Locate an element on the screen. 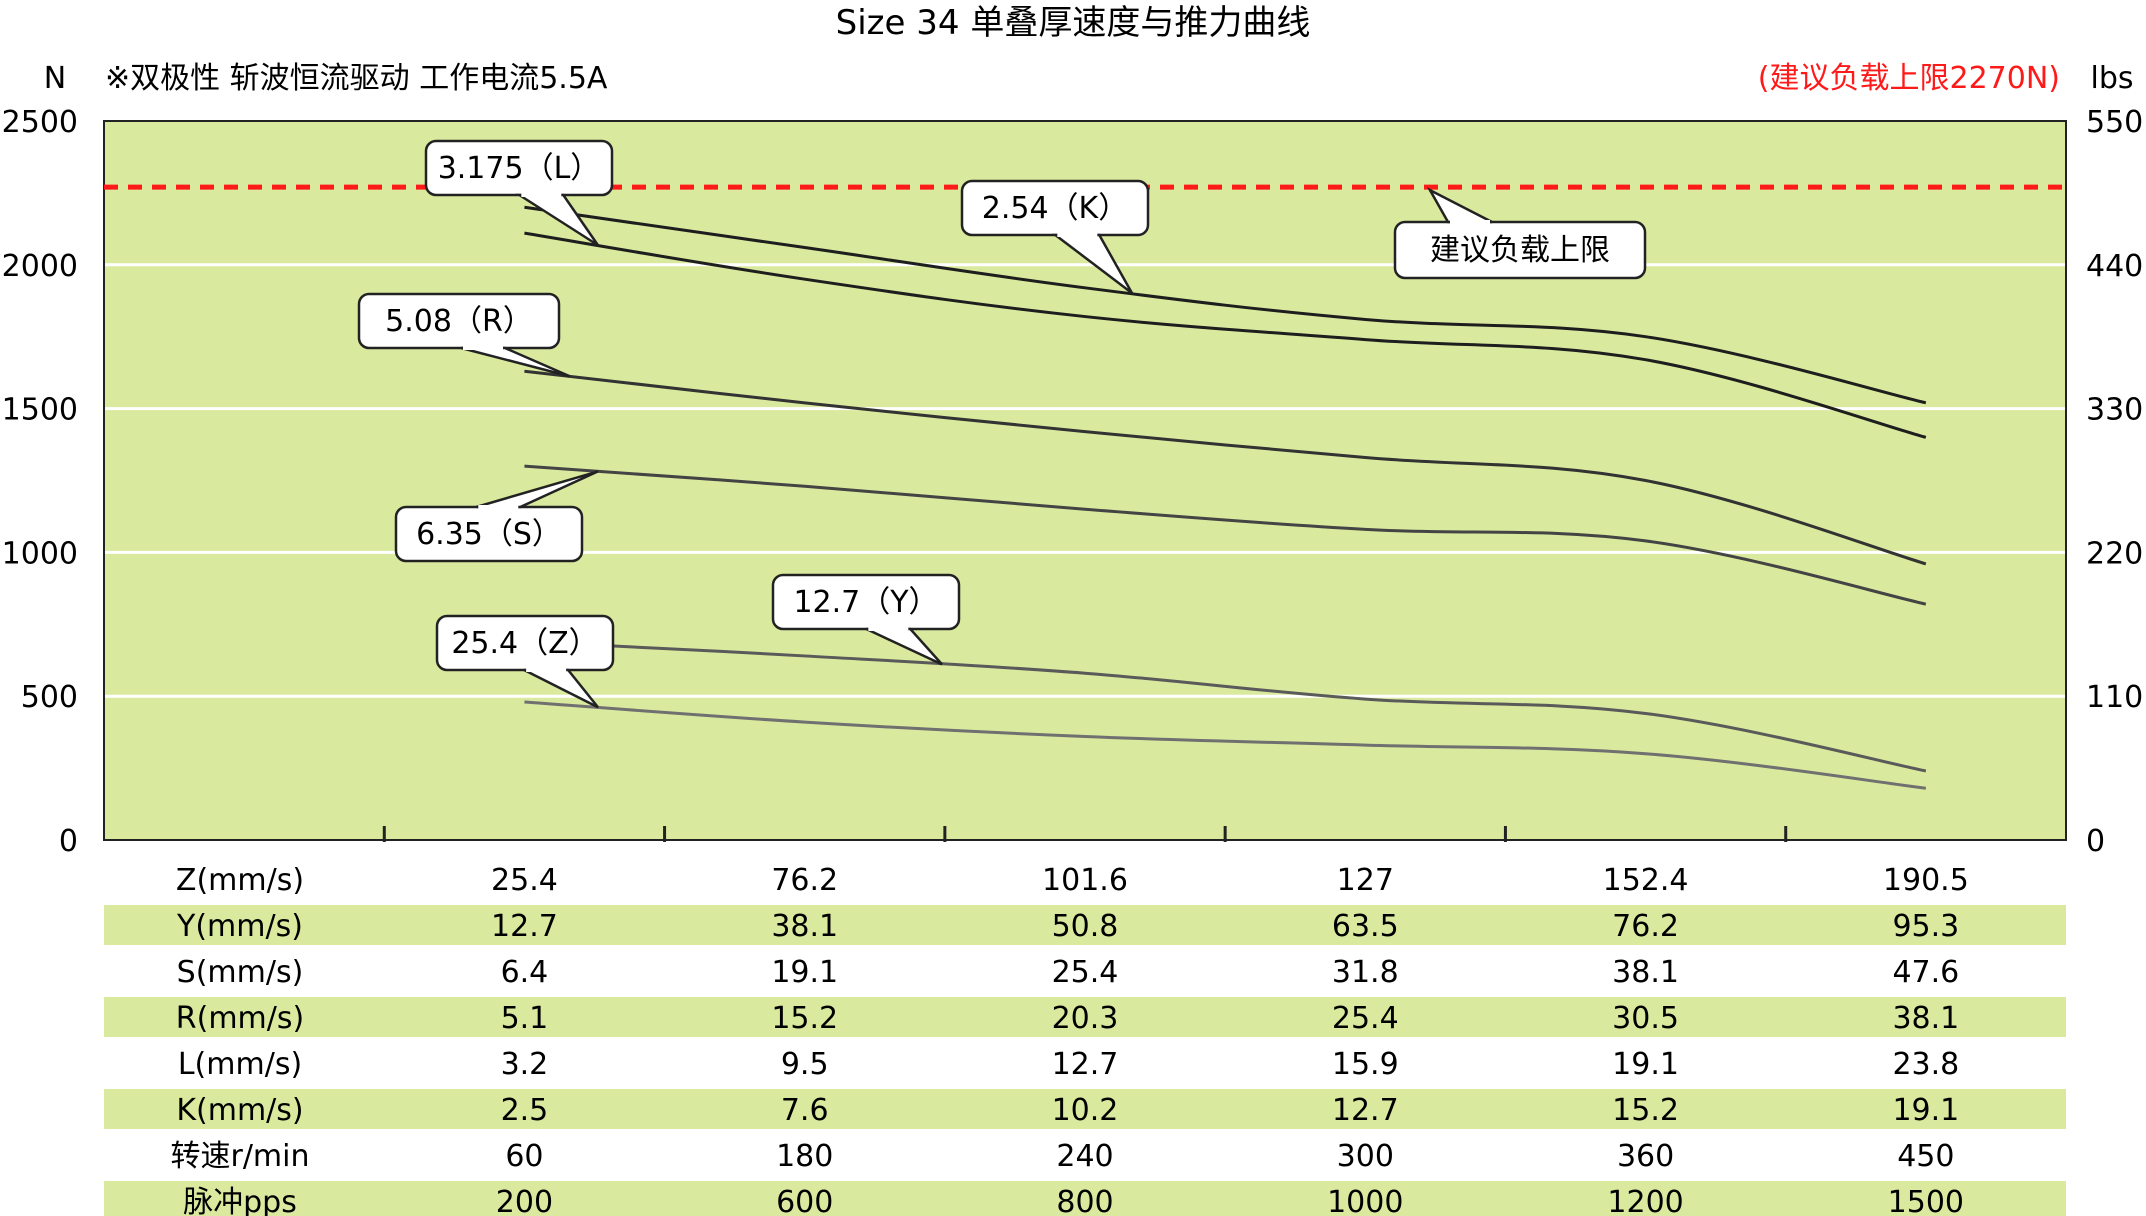 The width and height of the screenshot is (2146, 1216). table-cell: 9.5 is located at coordinates (805, 1064).